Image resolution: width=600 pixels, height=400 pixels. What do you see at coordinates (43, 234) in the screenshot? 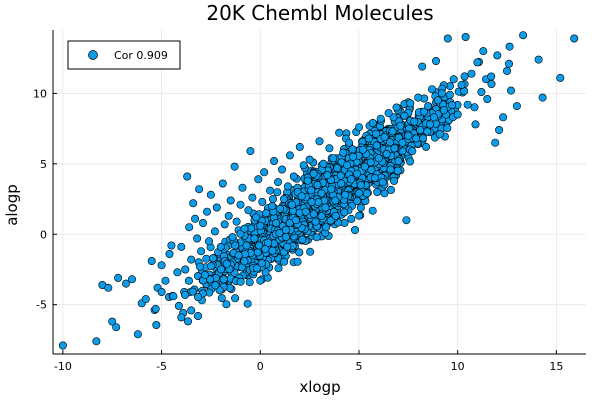
I see `y-tick-label: 0` at bounding box center [43, 234].